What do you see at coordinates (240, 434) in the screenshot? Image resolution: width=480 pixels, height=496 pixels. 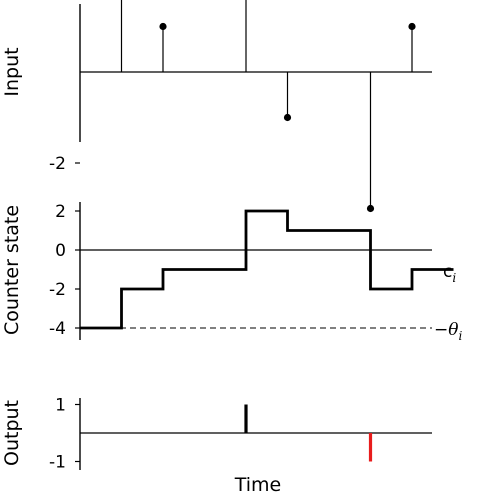 I see `output-axes: 1 -1` at bounding box center [240, 434].